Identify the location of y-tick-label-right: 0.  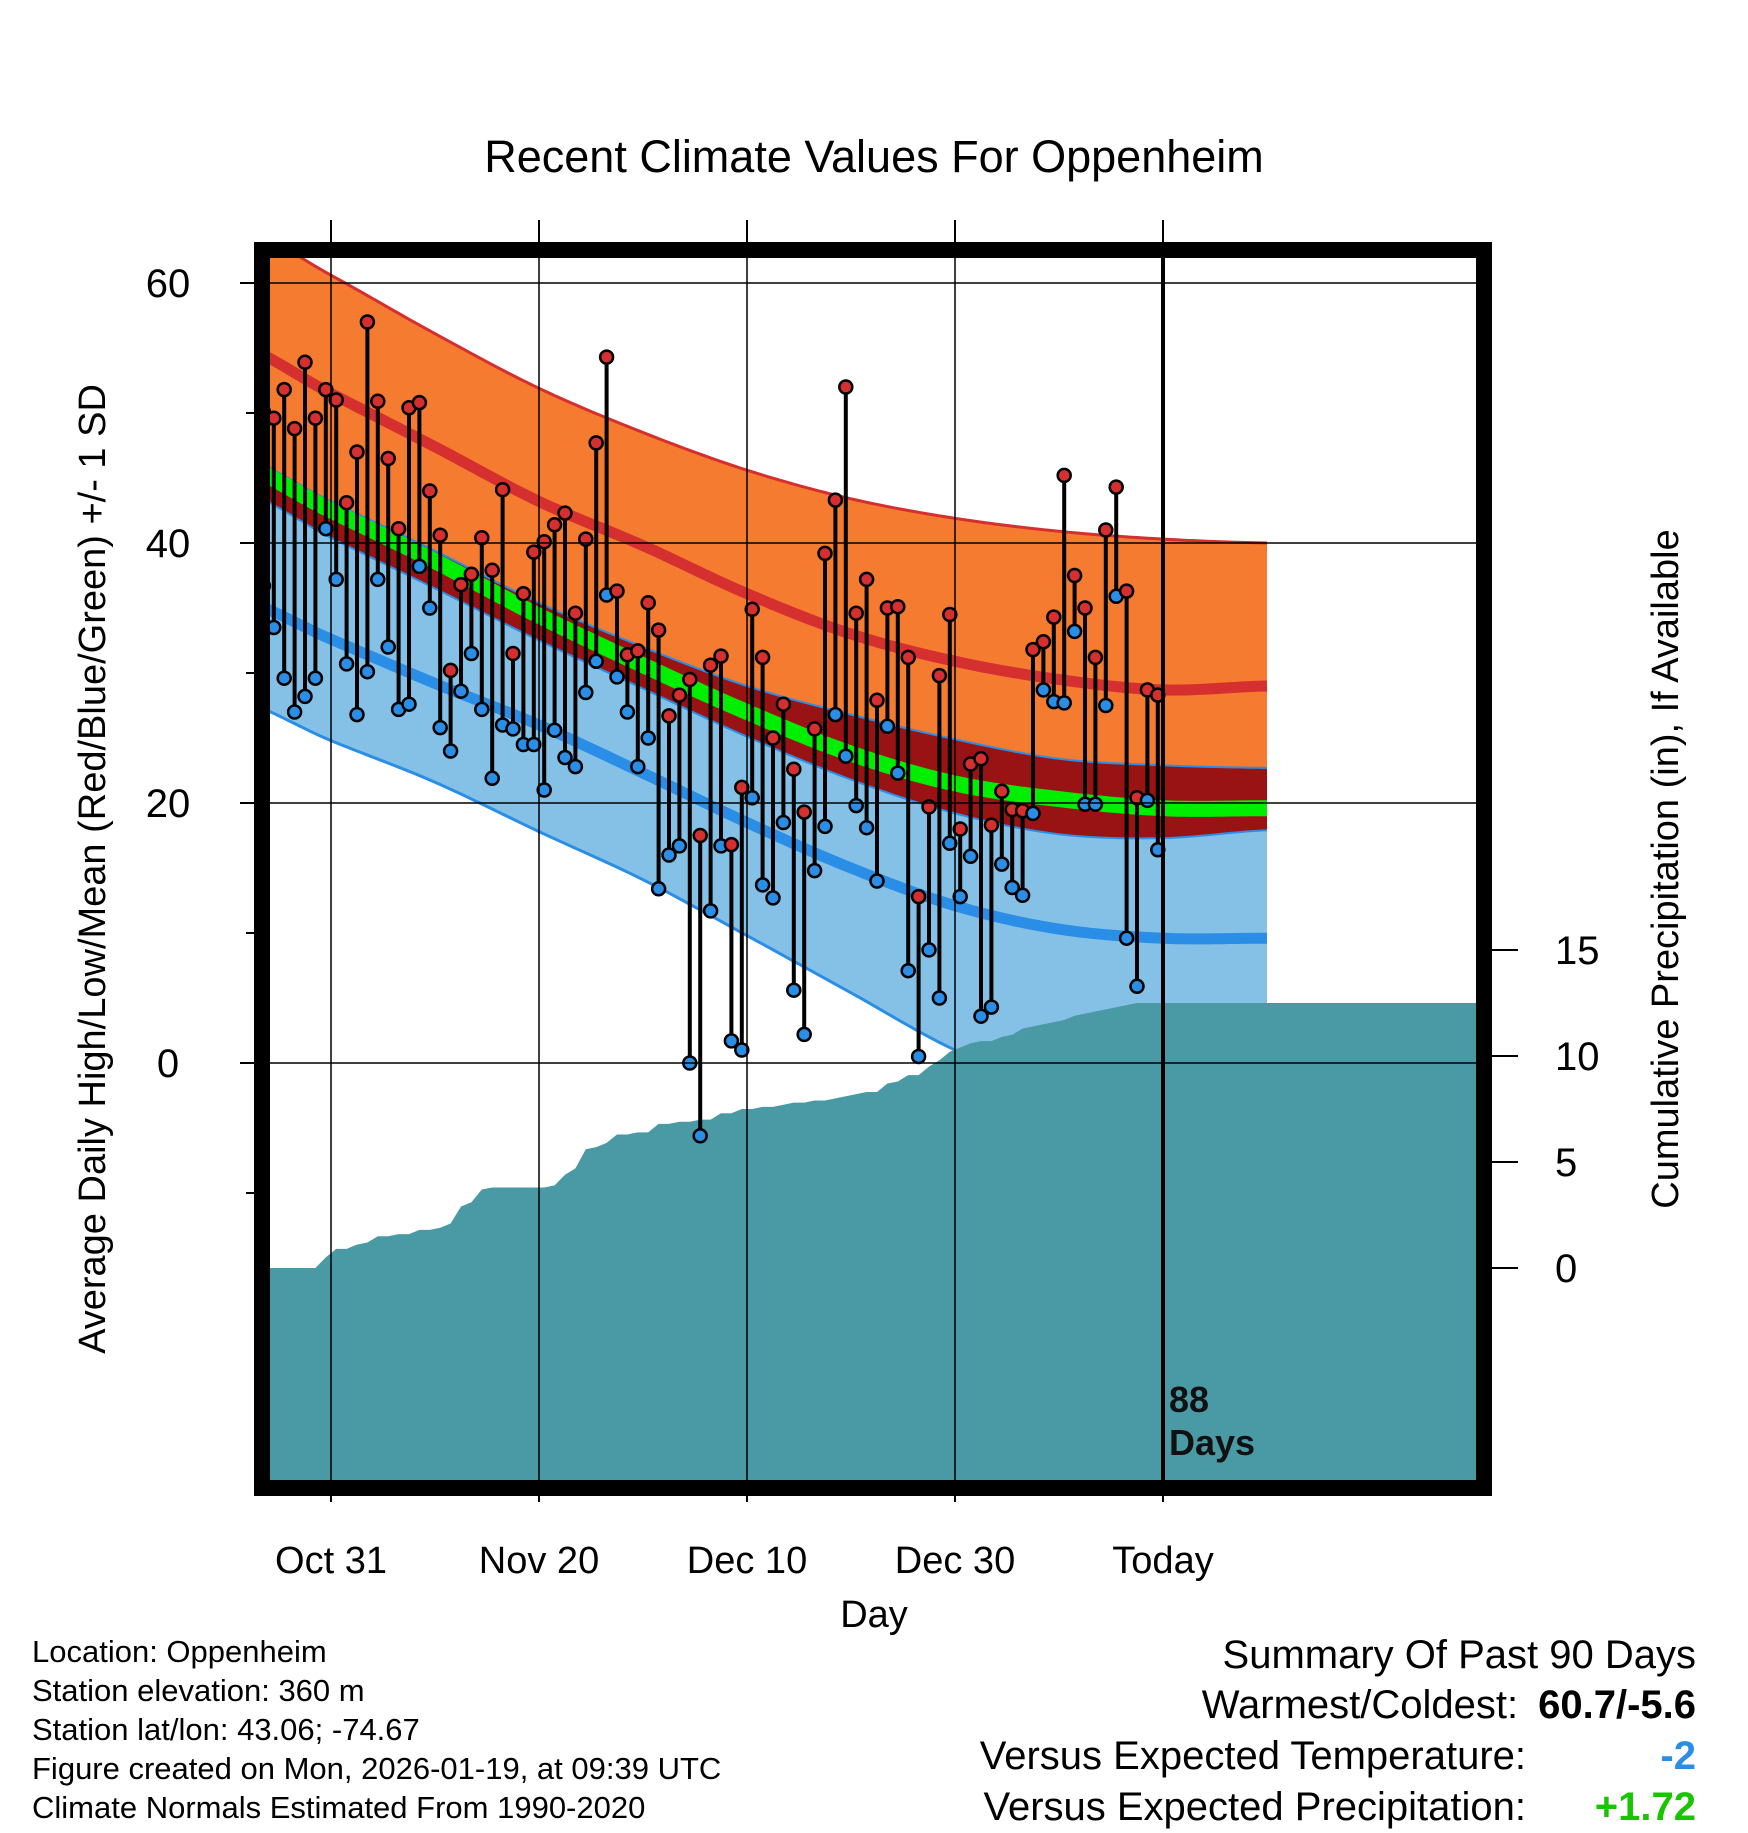
(1566, 1269).